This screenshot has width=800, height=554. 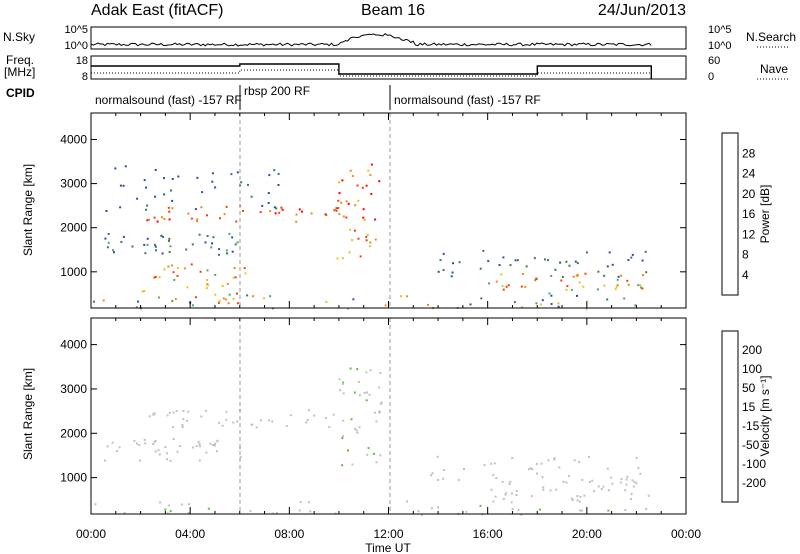 I want to click on power-colorbar: 4 8 12 16 20 24 28 Power [dB], so click(x=746, y=214).